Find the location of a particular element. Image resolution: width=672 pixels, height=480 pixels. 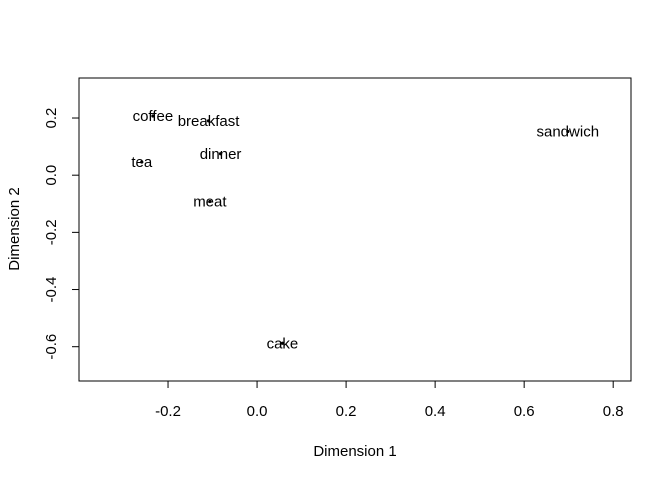

point-label-meat: meat is located at coordinates (210, 201).